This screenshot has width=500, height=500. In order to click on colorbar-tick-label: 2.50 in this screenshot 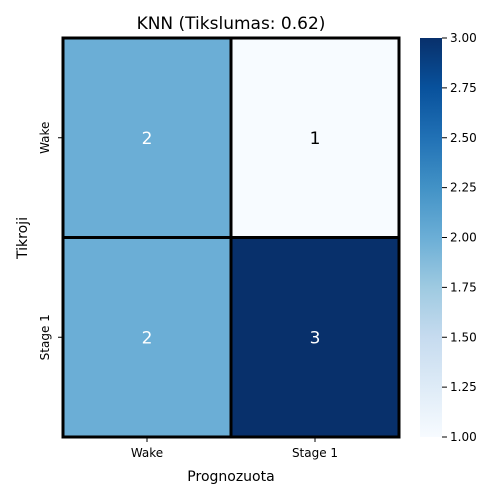, I will do `click(463, 138)`.